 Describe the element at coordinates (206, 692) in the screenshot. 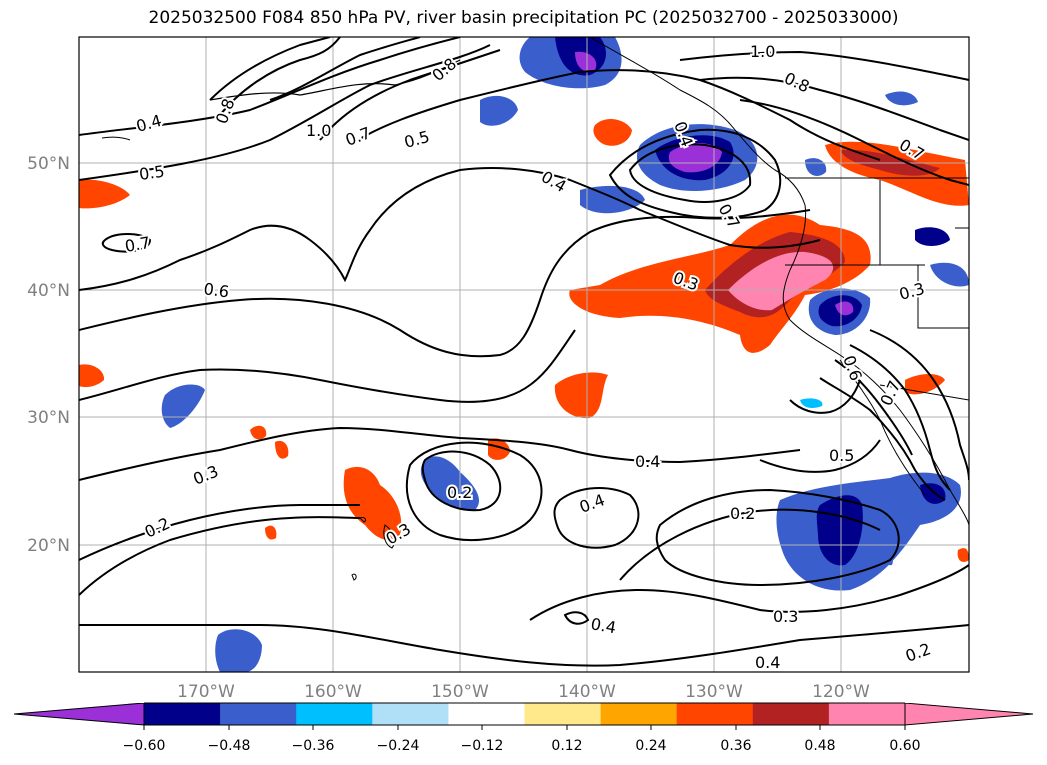

I see `lon-label-170w: 170°W` at that location.